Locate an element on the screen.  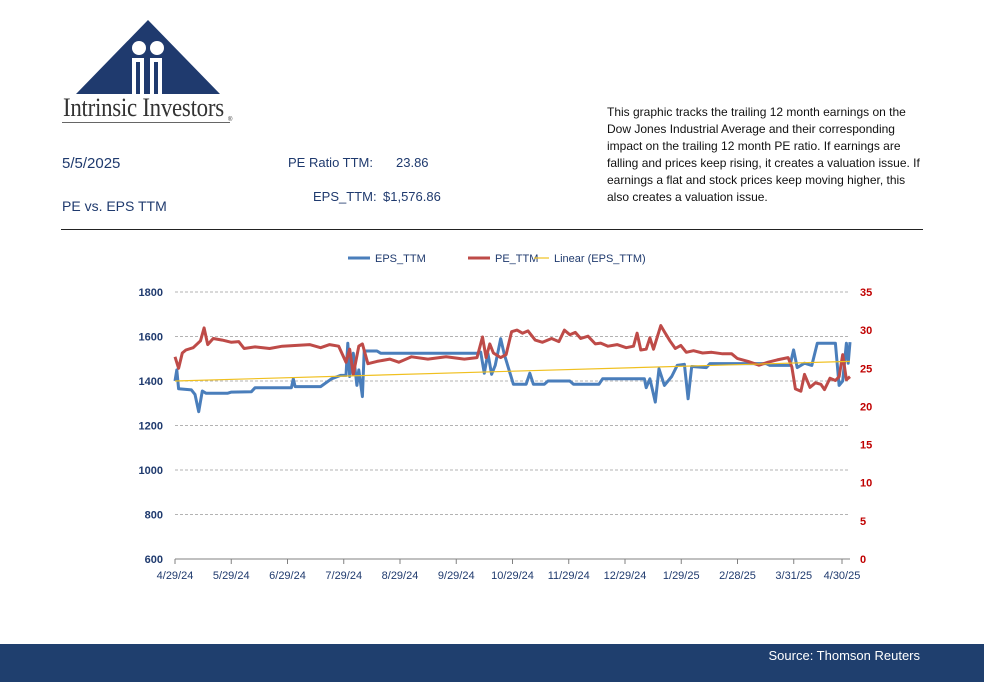
eps-linear-trendline is located at coordinates (512, 371).